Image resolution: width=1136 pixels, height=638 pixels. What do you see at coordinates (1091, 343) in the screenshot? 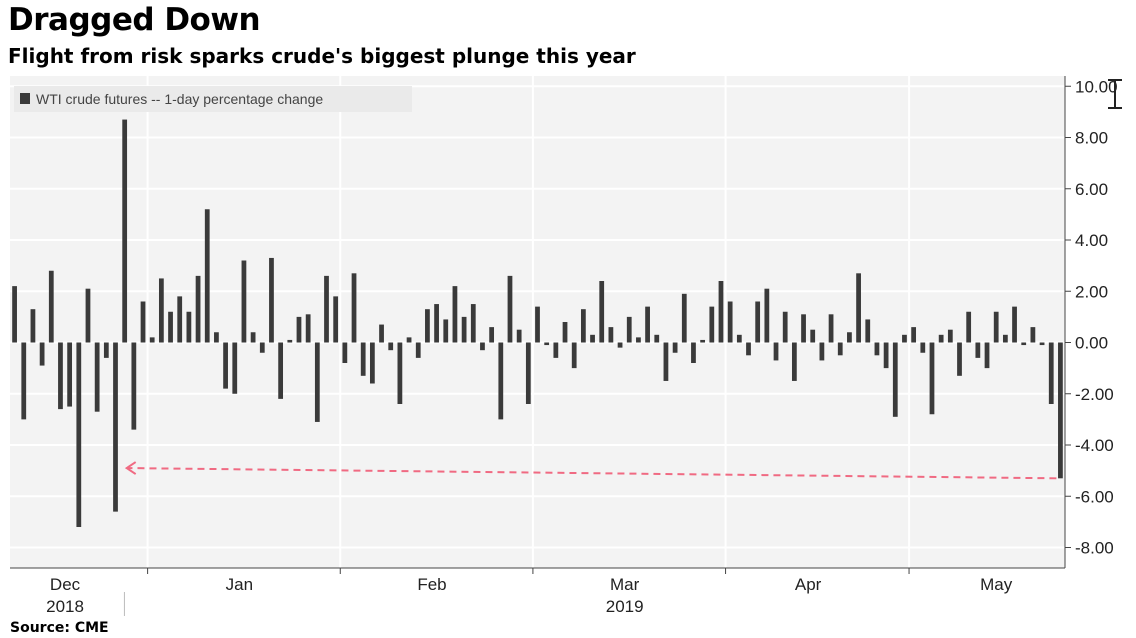
I see `y-tick-label: 0.00` at bounding box center [1091, 343].